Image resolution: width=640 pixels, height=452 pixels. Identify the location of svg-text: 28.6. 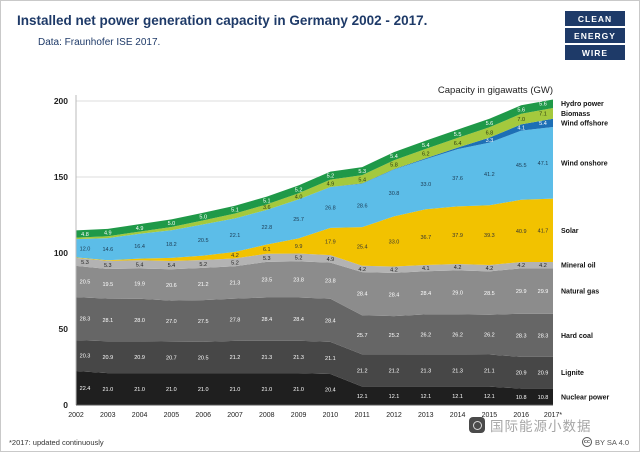
(362, 206).